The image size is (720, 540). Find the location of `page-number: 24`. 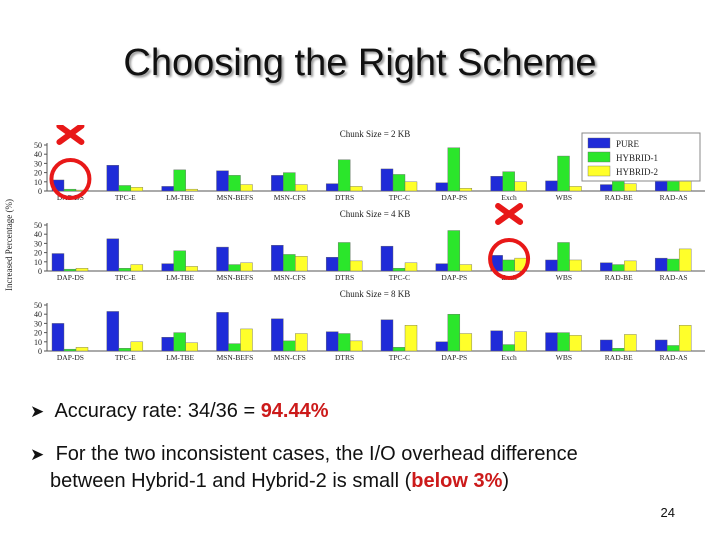

page-number: 24 is located at coordinates (667, 512).